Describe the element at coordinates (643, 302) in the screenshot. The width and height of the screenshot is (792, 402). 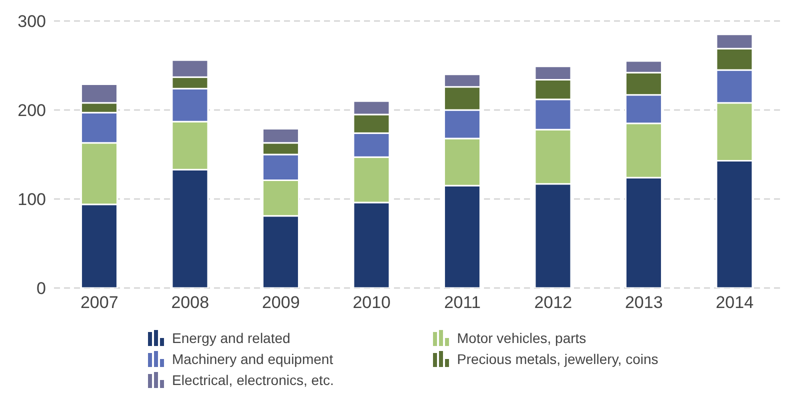
I see `x-tick-label: 2013` at that location.